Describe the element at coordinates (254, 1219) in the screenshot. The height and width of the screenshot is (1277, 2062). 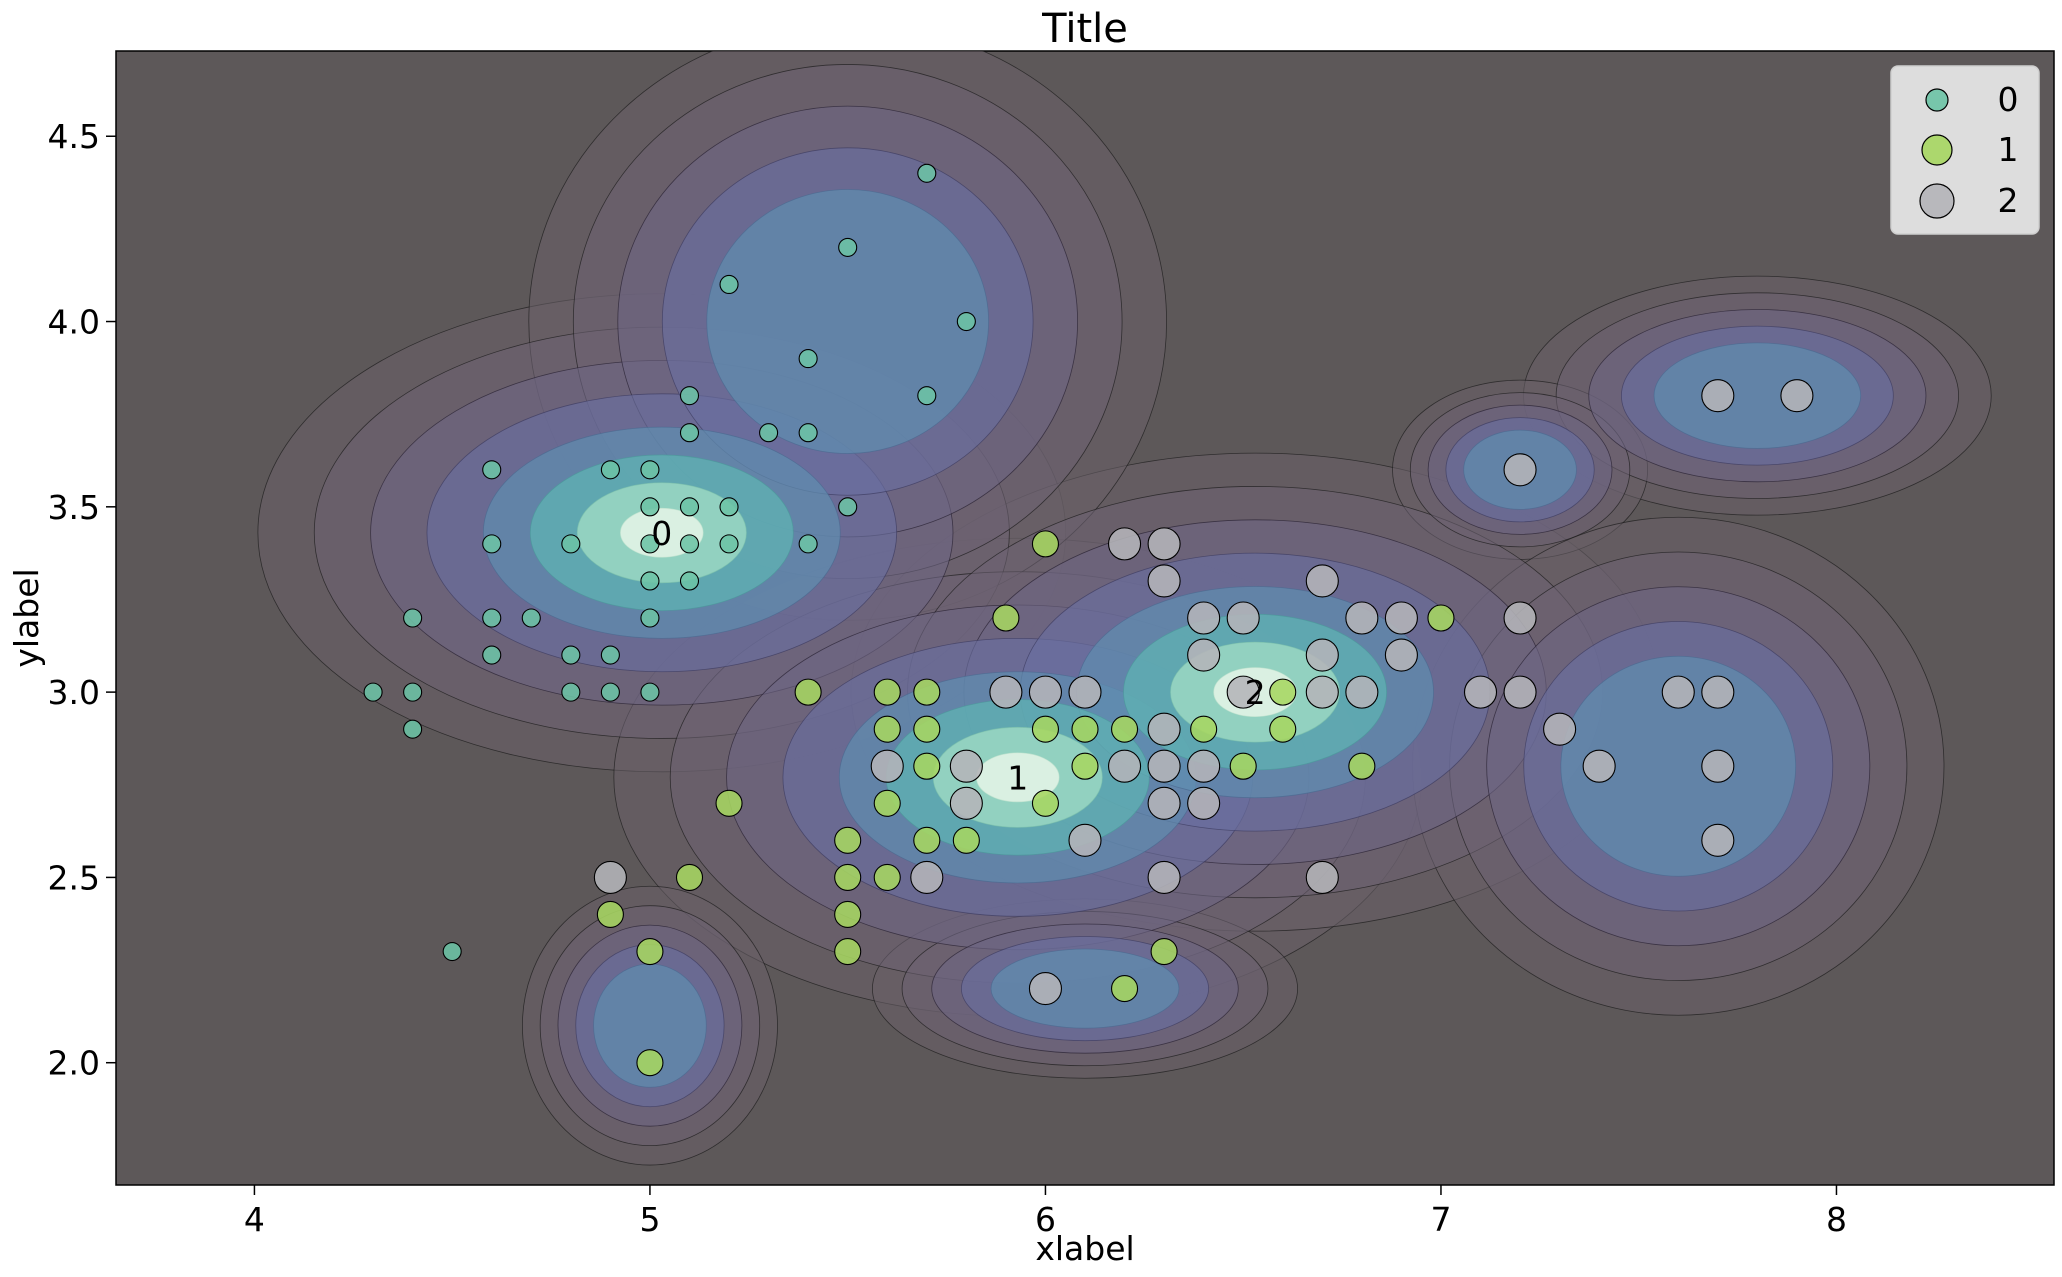
I see `x-tick-label: 4` at that location.